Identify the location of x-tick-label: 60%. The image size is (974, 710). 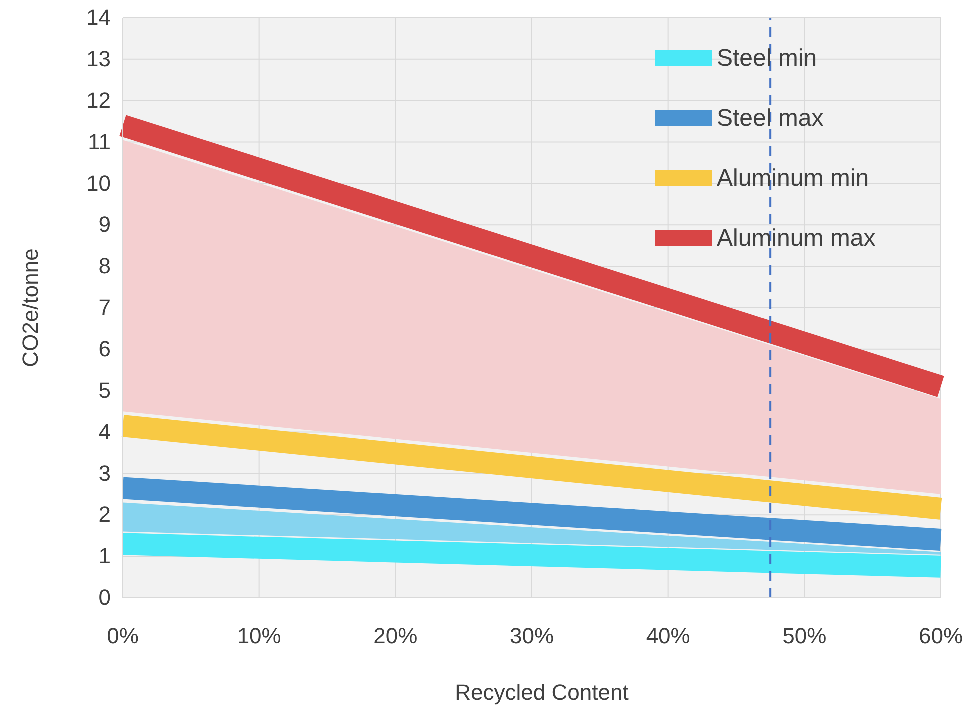
(941, 636).